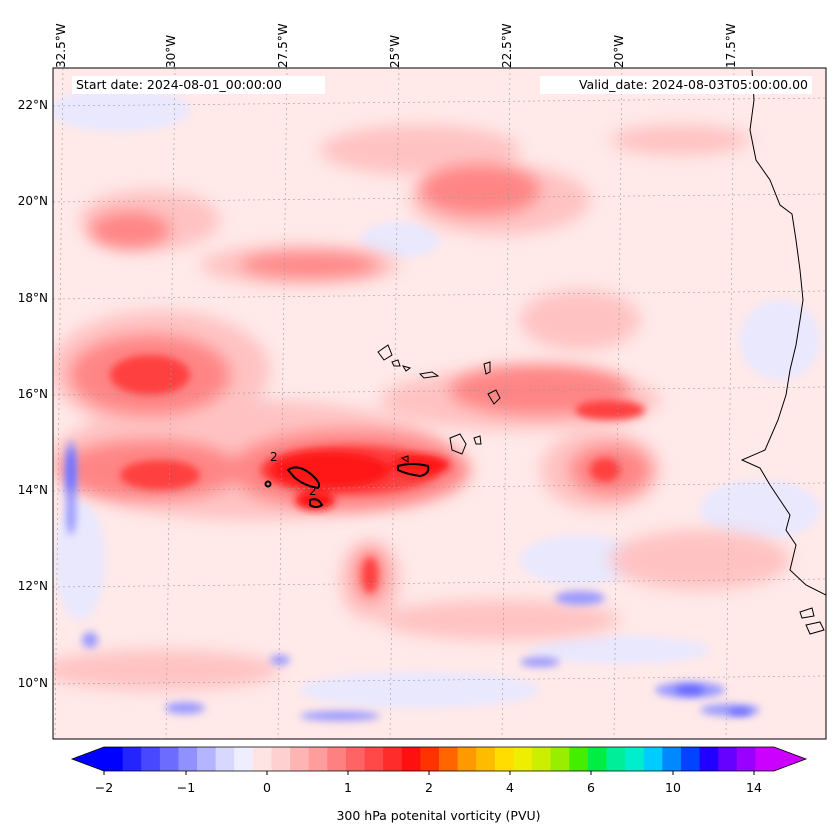  Describe the element at coordinates (429, 787) in the screenshot. I see `colorbar-tick: 2` at that location.